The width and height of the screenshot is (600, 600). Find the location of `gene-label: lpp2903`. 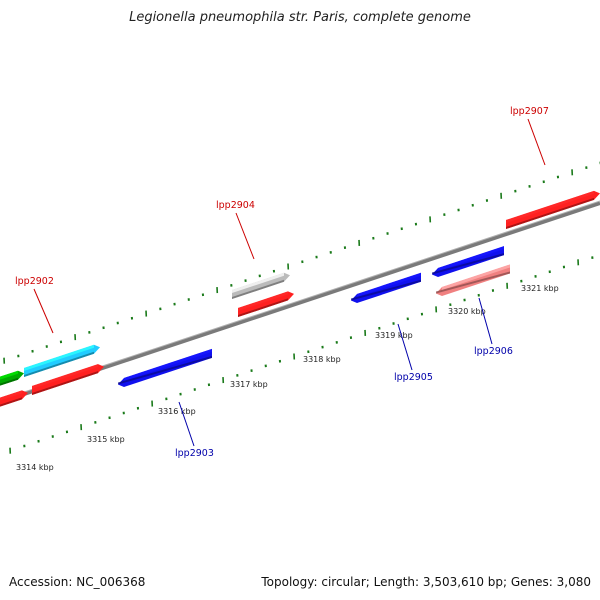

gene-label: lpp2903 is located at coordinates (194, 453).